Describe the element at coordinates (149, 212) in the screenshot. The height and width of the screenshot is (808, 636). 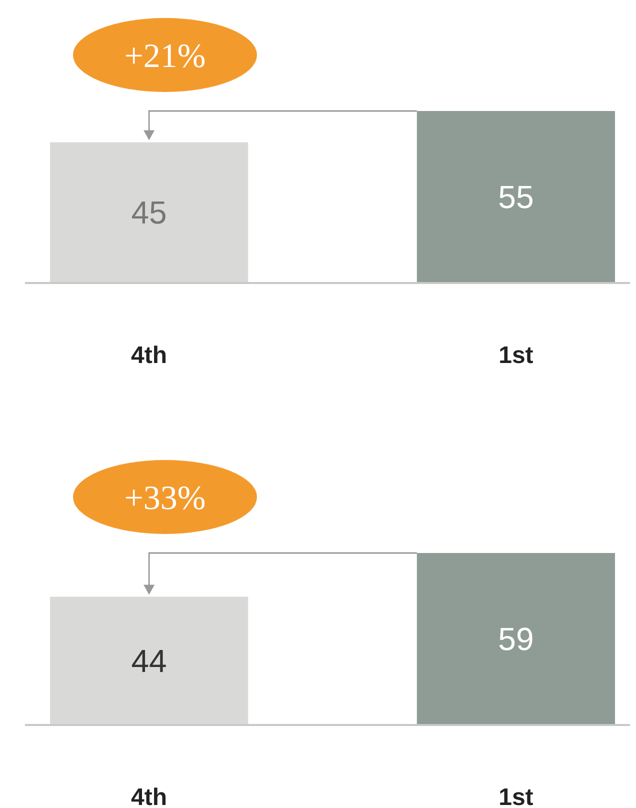
I see `data-label: 45` at that location.